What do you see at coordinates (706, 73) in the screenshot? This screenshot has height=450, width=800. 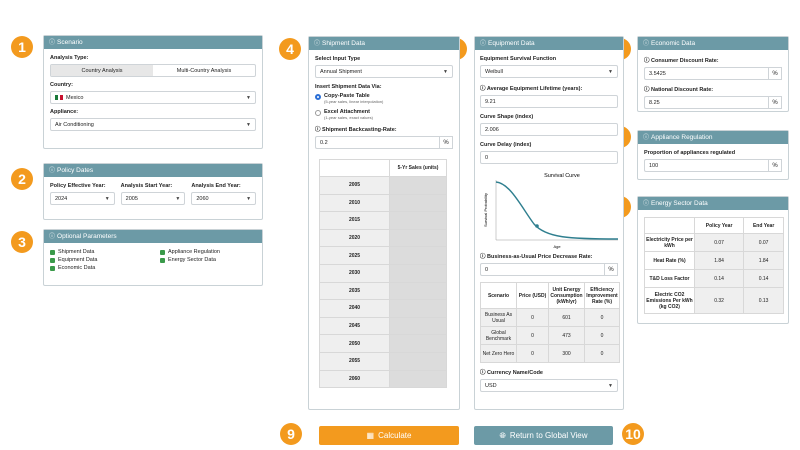 I see `consumer-discount-input: 3.5425` at bounding box center [706, 73].